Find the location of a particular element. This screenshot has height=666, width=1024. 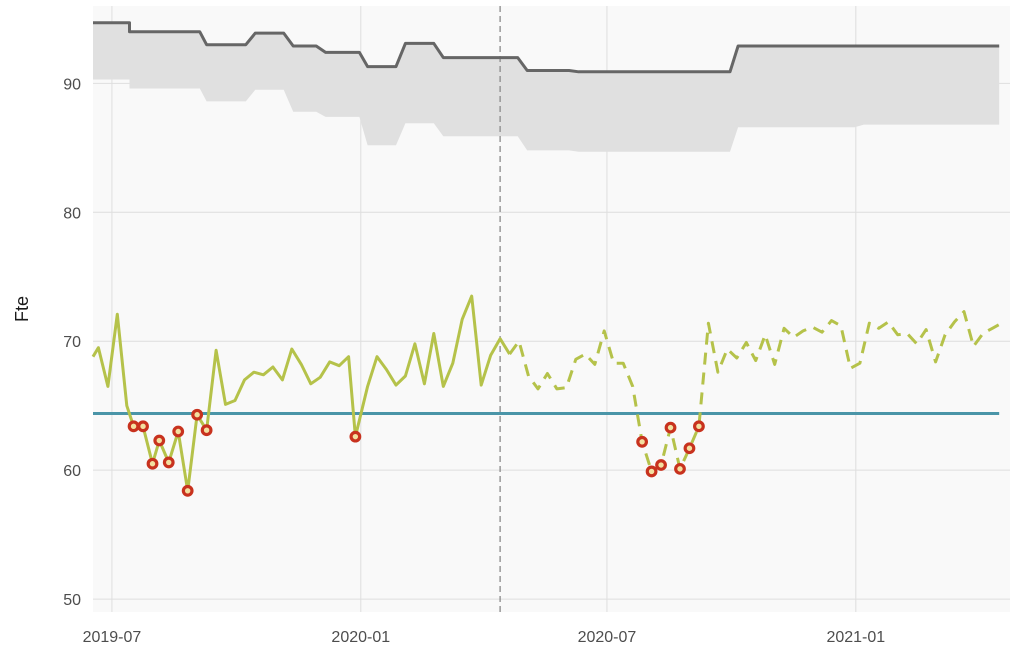

upper-limit-line is located at coordinates (546, 47).